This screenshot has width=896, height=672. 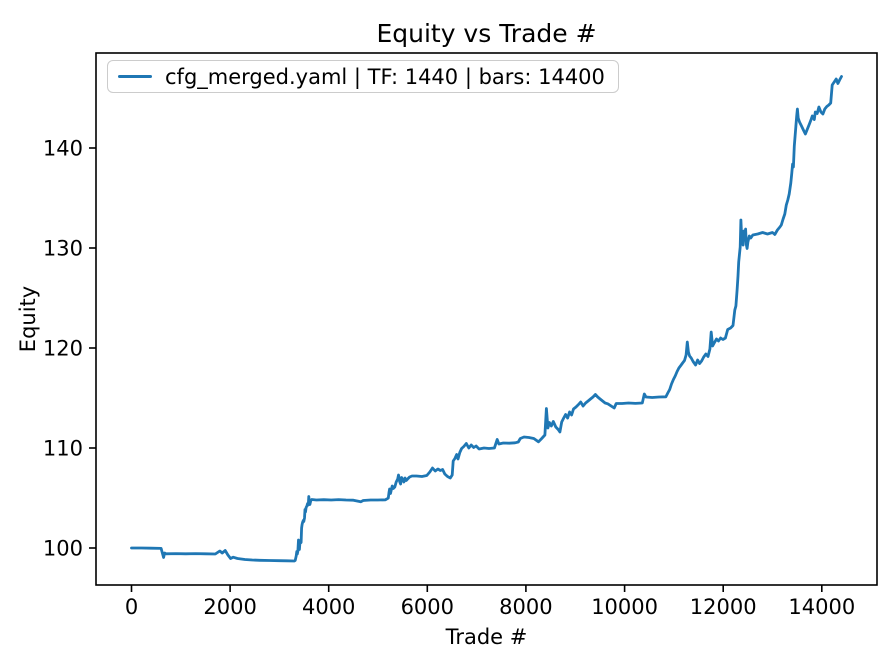 I want to click on x-tick-label: 8000, so click(x=525, y=607).